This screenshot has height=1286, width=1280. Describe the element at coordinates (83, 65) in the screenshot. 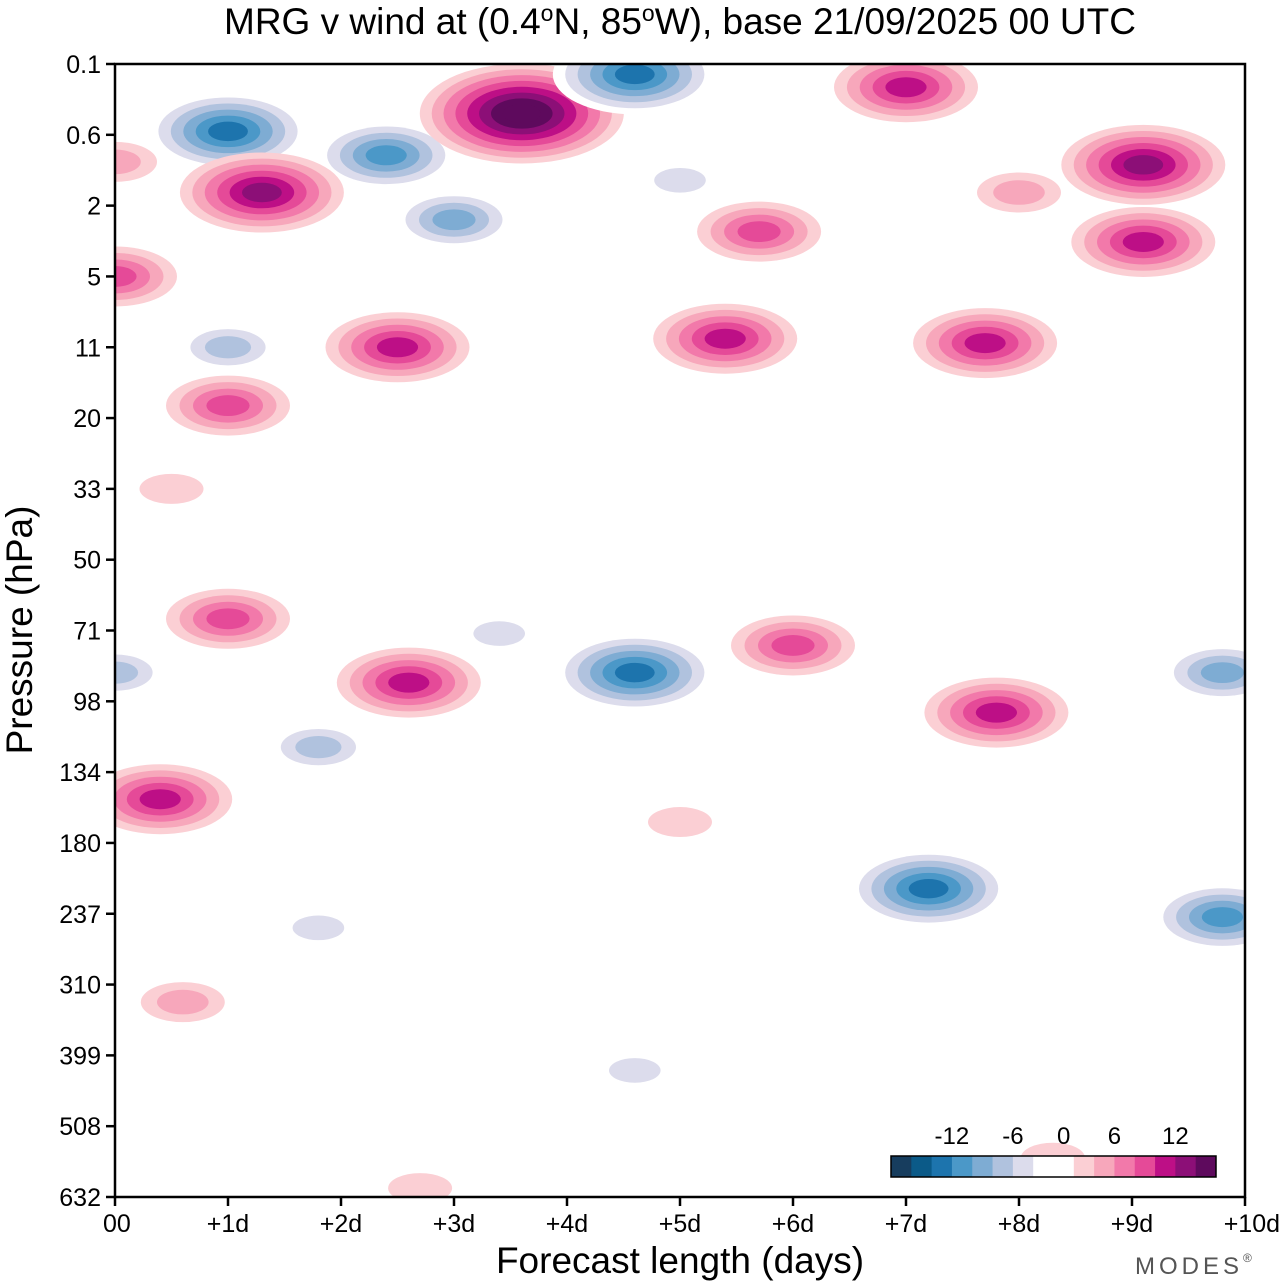

I see `y-tick-label: 0.1` at that location.